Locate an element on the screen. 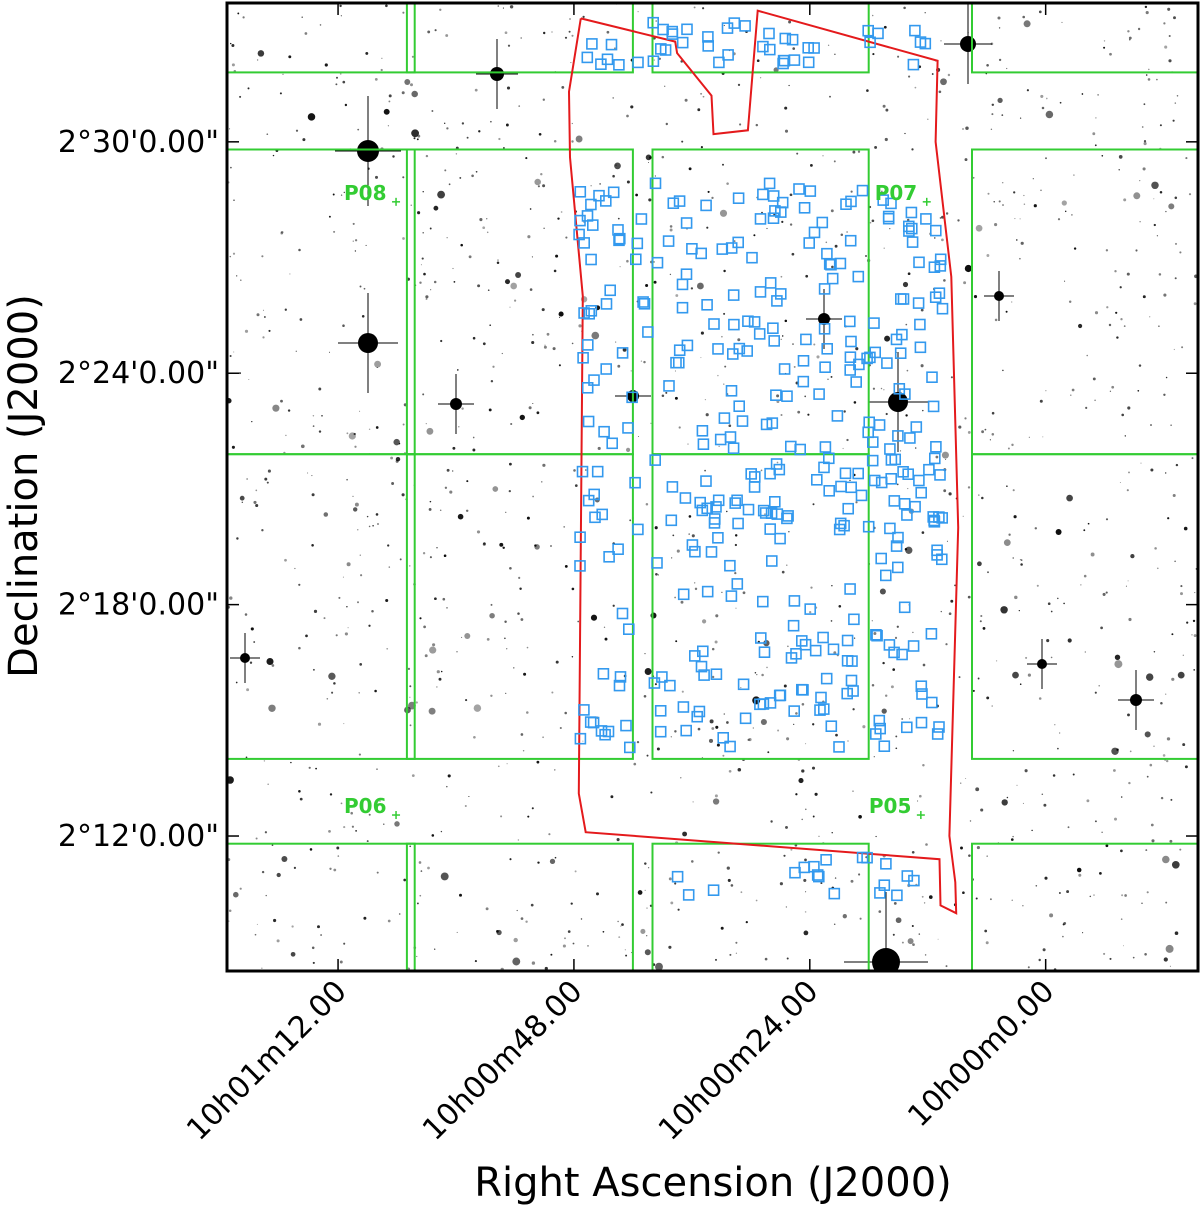 The height and width of the screenshot is (1209, 1200). x-tick-label: 10h00m24.00 is located at coordinates (739, 1061).